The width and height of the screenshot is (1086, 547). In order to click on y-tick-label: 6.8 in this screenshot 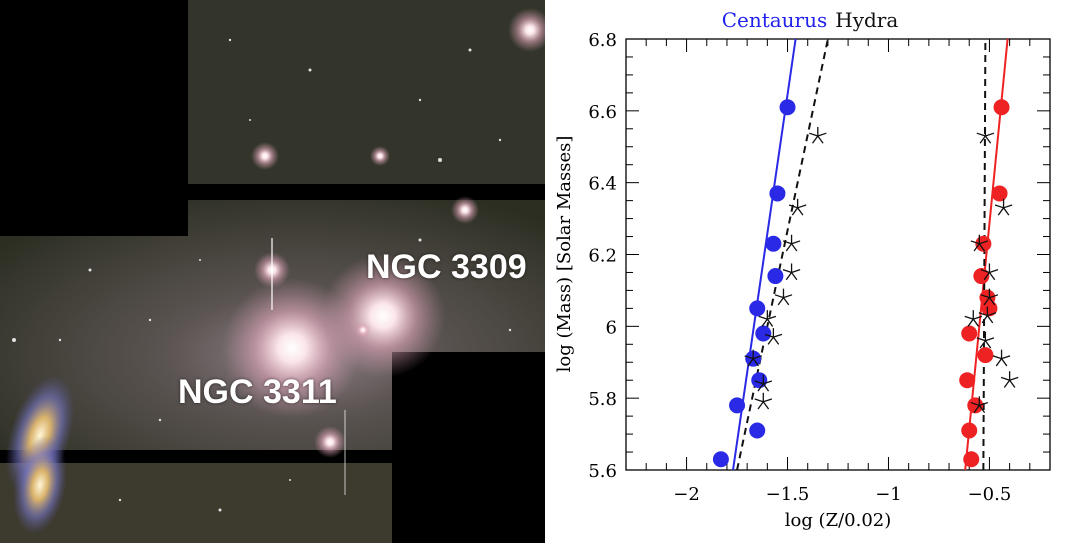, I will do `click(602, 40)`.